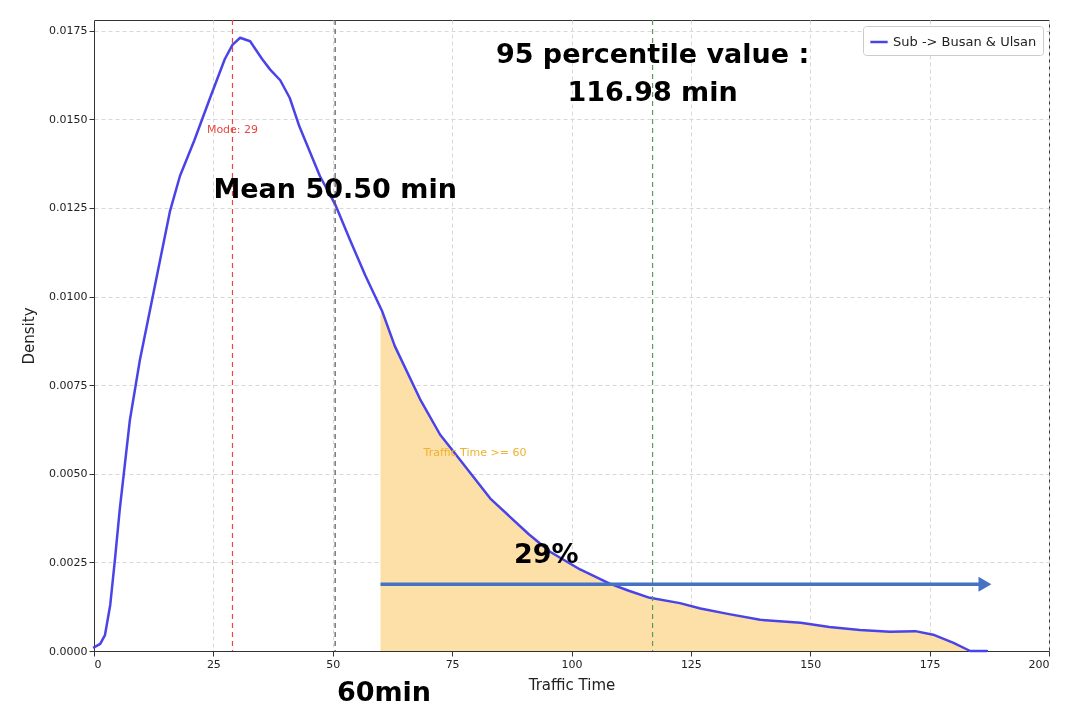 Image resolution: width=1071 pixels, height=707 pixels. Describe the element at coordinates (691, 664) in the screenshot. I see `x-tick-label: 125` at that location.